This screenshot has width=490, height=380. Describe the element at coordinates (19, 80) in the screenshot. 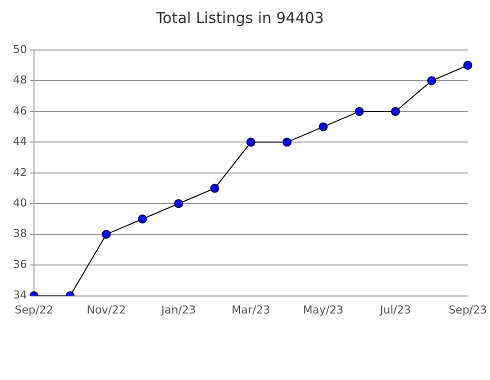

I see `y-tick-label: 48` at that location.